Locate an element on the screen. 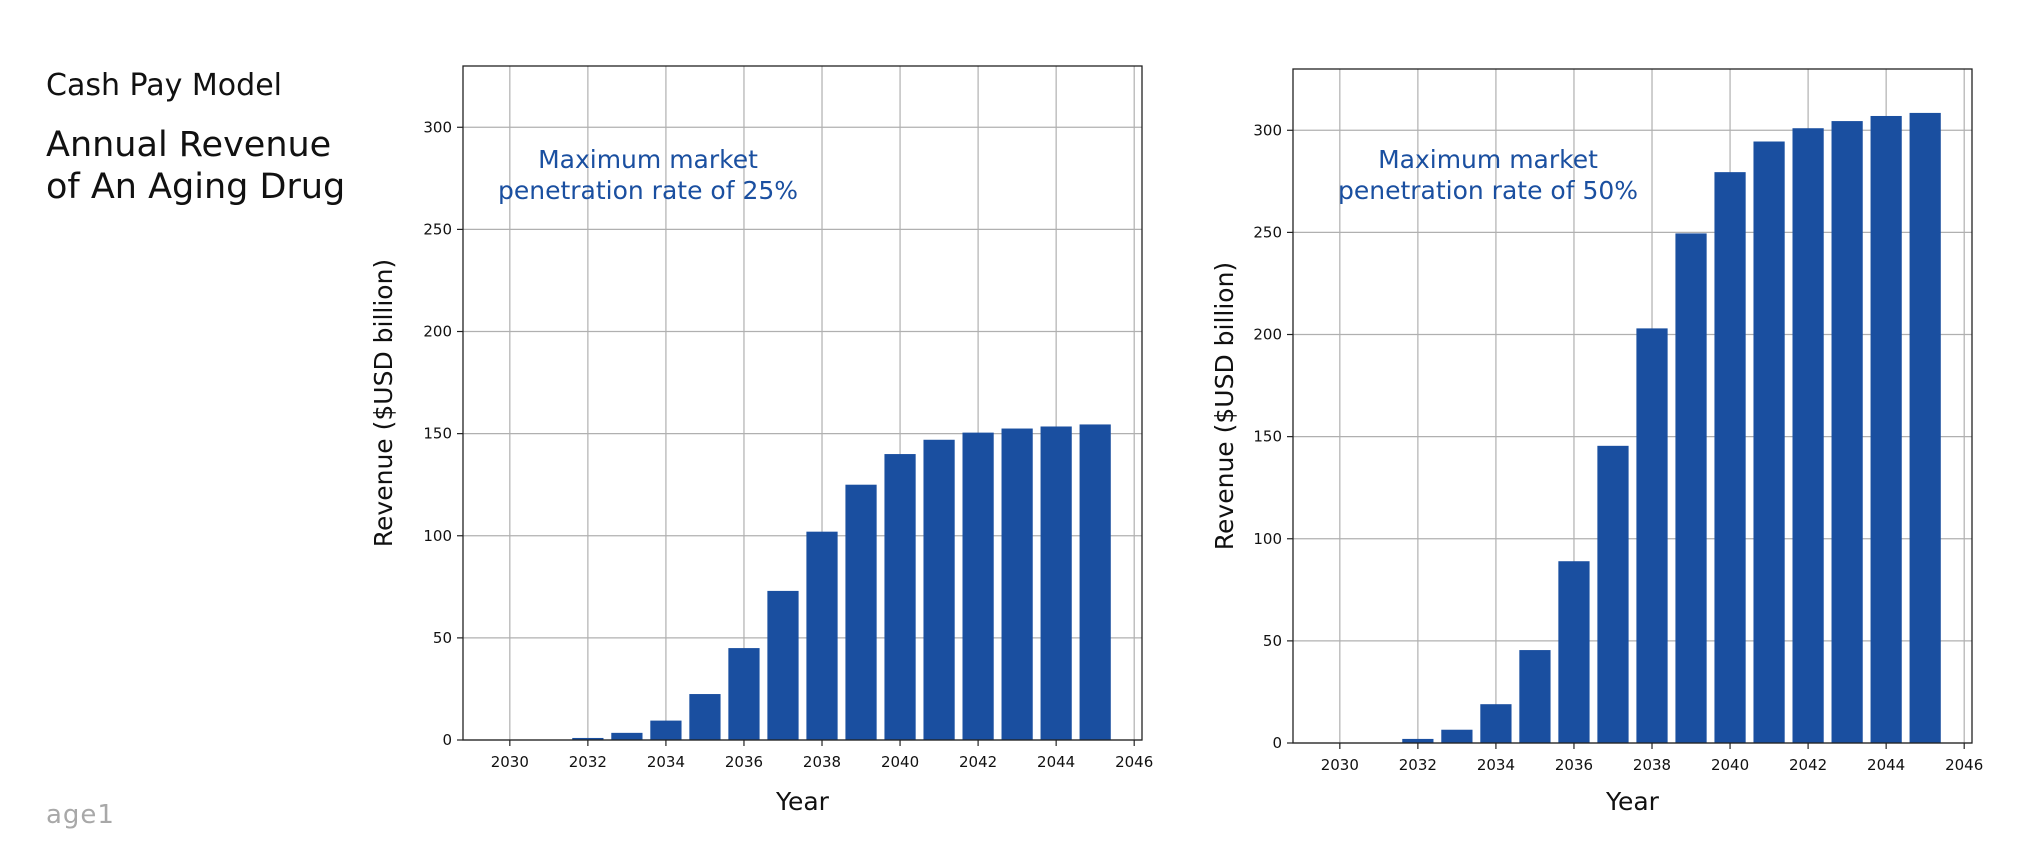 The image size is (2028, 860). chart-annotation: penetration rate of 50% is located at coordinates (1488, 190).